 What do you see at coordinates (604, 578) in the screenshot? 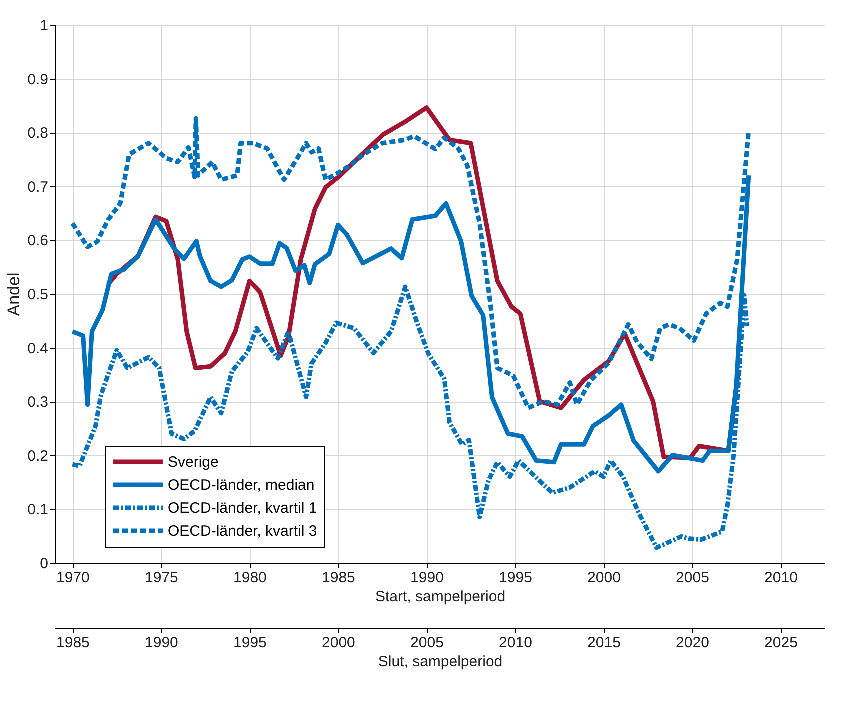
I see `x-tick-label: 2000` at bounding box center [604, 578].